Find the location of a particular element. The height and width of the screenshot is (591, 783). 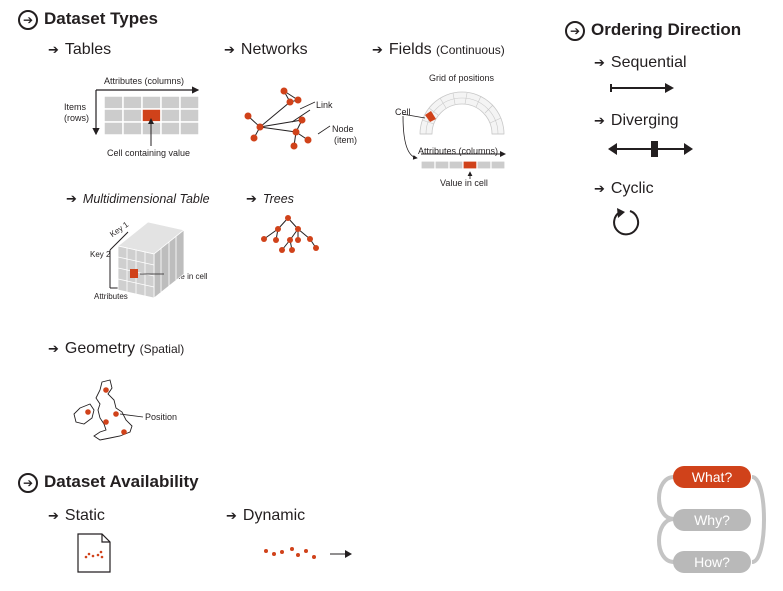

fields-attributes-label: Attributes (columns) is located at coordinates (458, 151).